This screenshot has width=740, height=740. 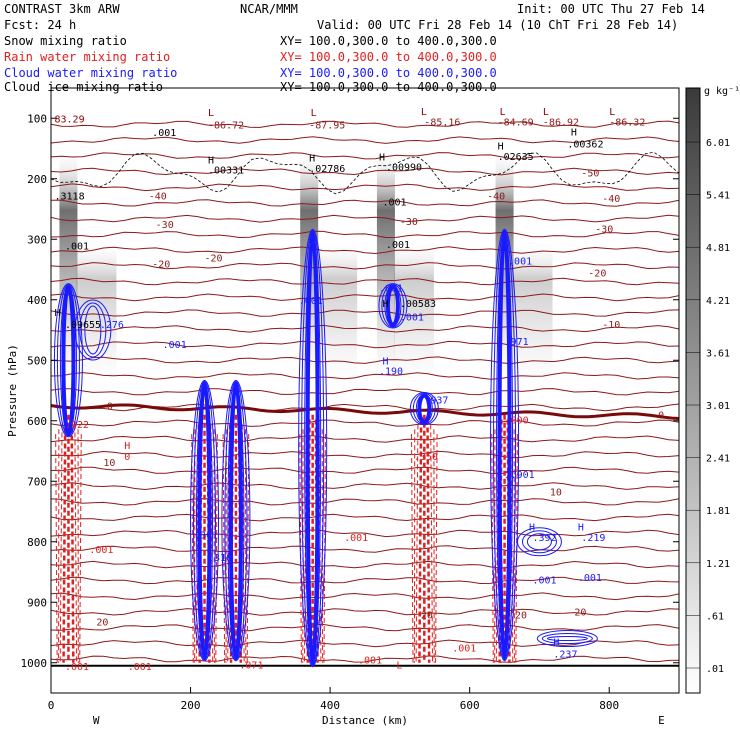 I want to click on y-tick-label: 700, so click(x=37, y=481).